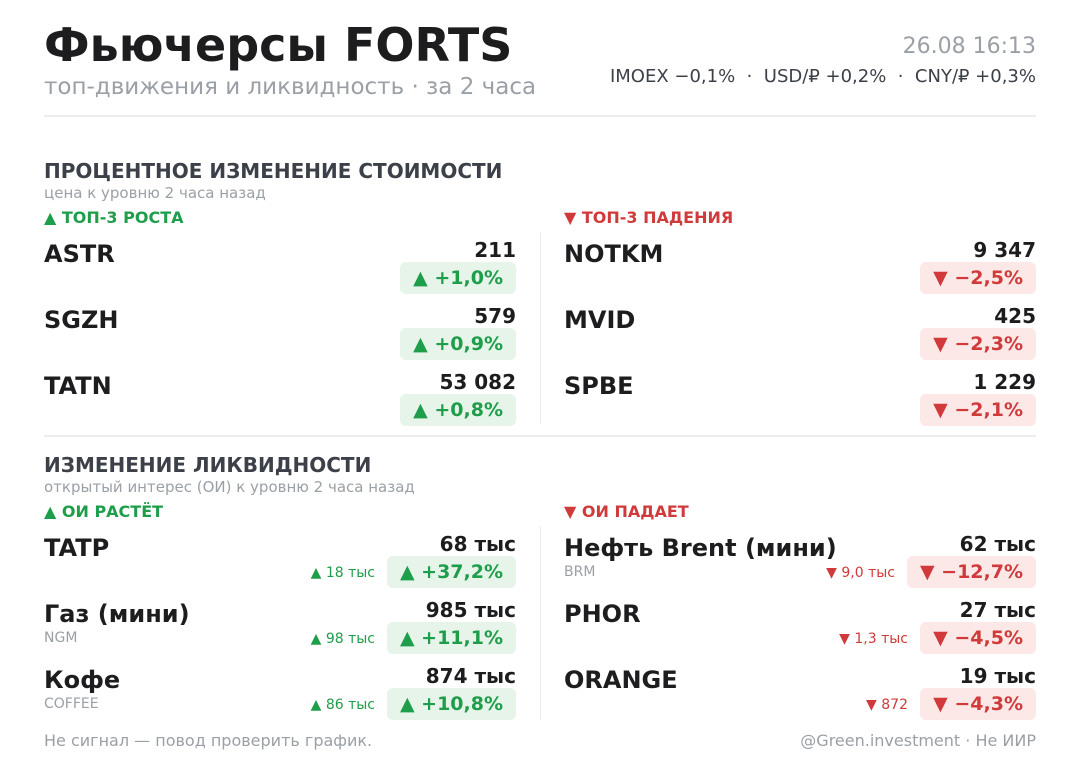  I want to click on name: NOTKM, so click(614, 254).